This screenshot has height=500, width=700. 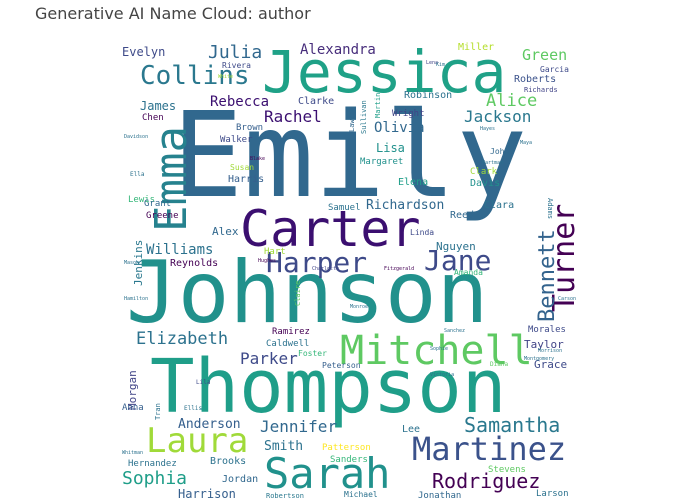 I want to click on chart-title: Generative AI Name Cloud: author, so click(x=173, y=13).